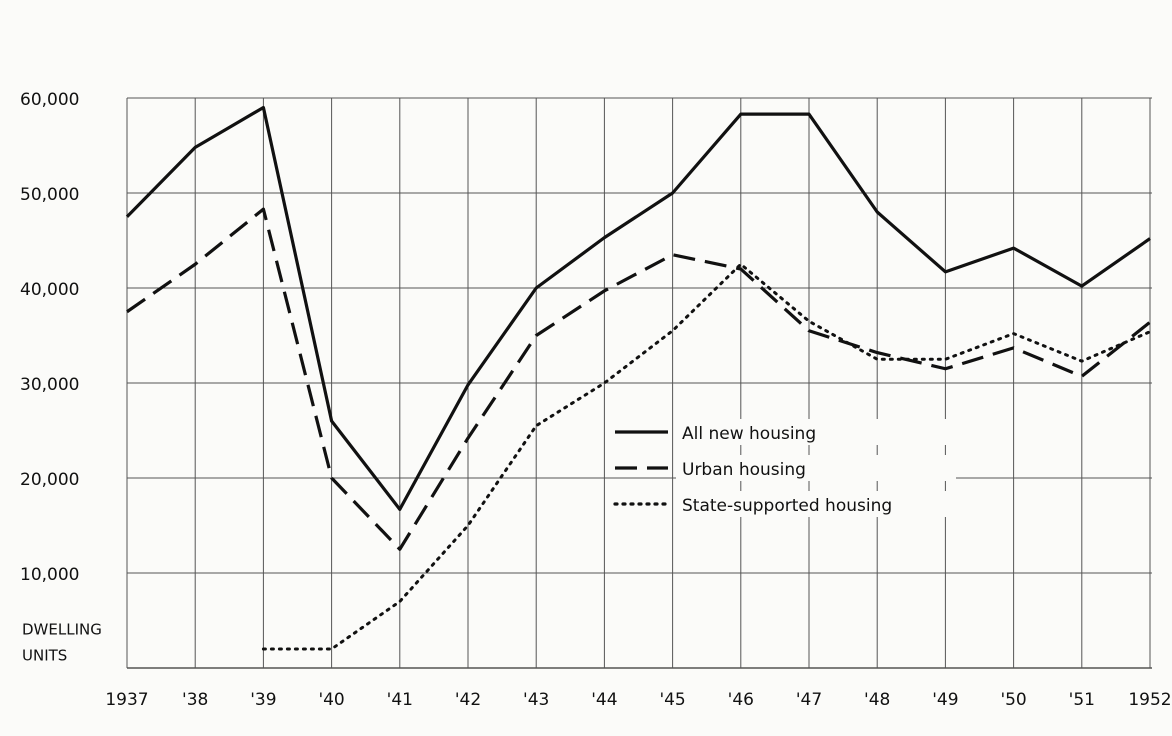 The width and height of the screenshot is (1172, 736). I want to click on x-tick-label: '43, so click(536, 700).